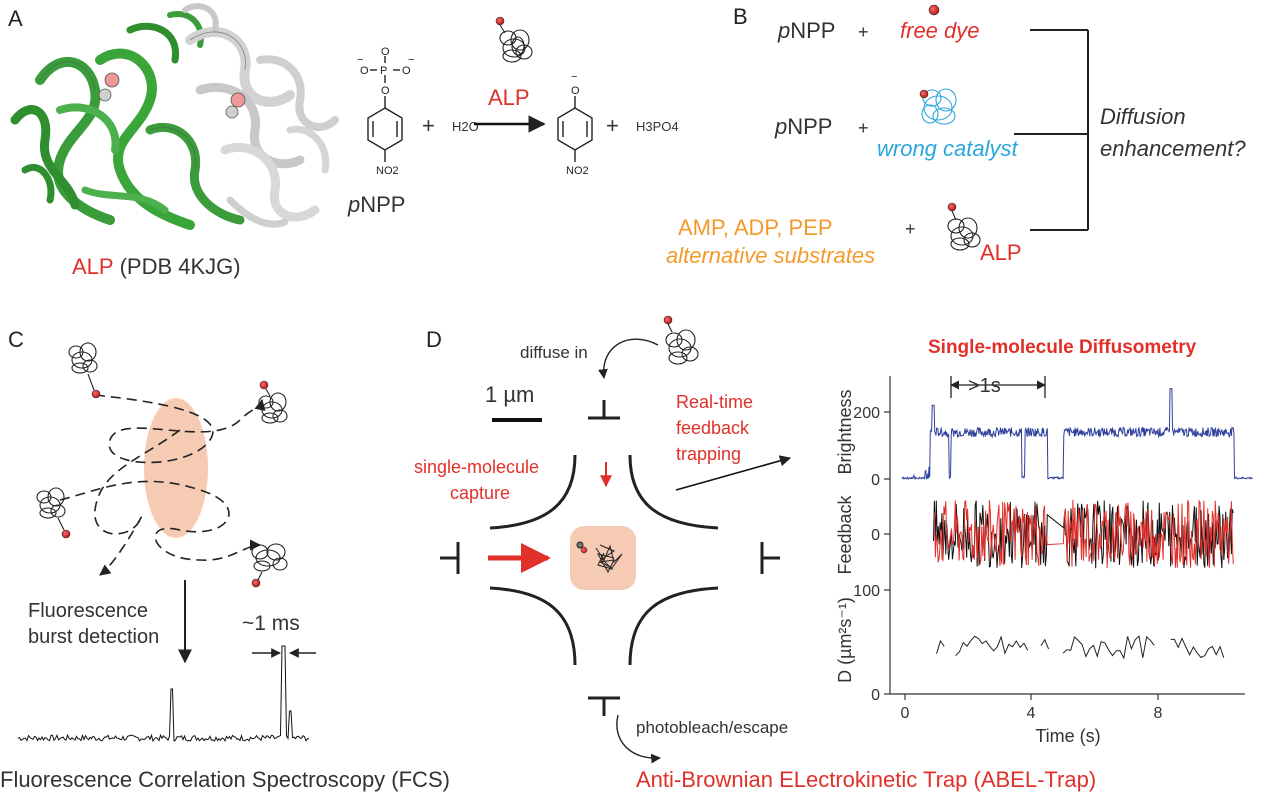 The height and width of the screenshot is (802, 1280). What do you see at coordinates (863, 128) in the screenshot?
I see `b-row2-plus: +` at bounding box center [863, 128].